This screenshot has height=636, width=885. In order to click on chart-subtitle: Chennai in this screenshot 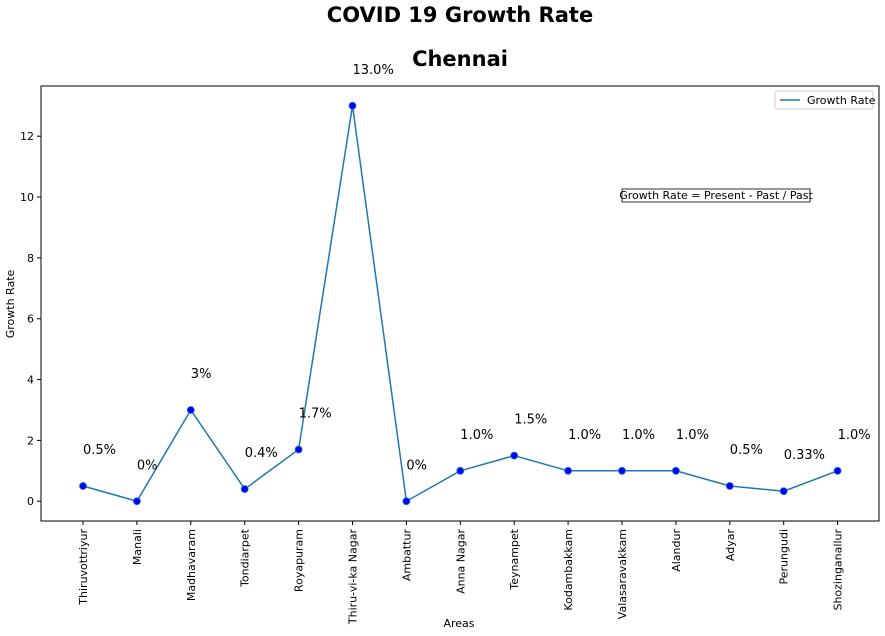, I will do `click(460, 59)`.